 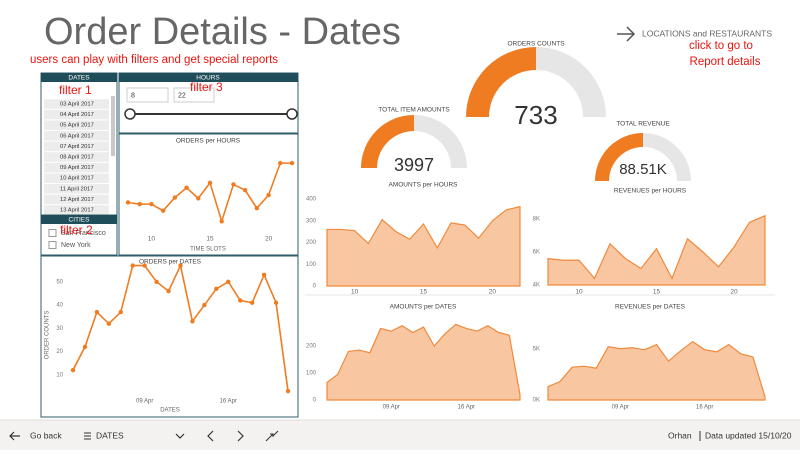 What do you see at coordinates (748, 435) in the screenshot?
I see `data-updated: Data updated 15/10/20` at bounding box center [748, 435].